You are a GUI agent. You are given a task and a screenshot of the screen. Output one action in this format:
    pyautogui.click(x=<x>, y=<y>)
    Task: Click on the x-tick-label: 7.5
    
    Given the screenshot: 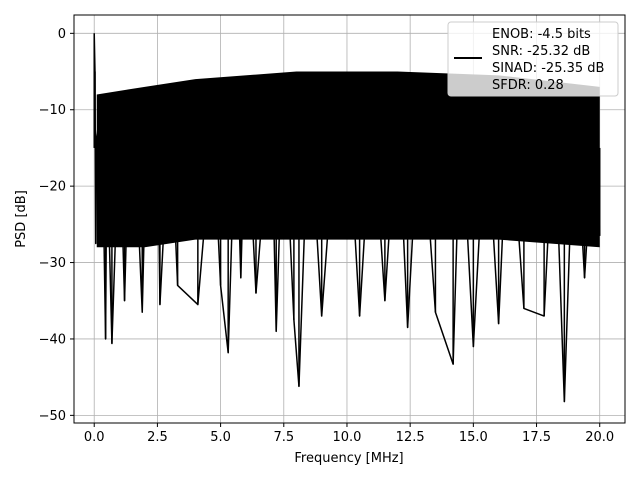 What is the action you would take?
    pyautogui.click(x=283, y=437)
    